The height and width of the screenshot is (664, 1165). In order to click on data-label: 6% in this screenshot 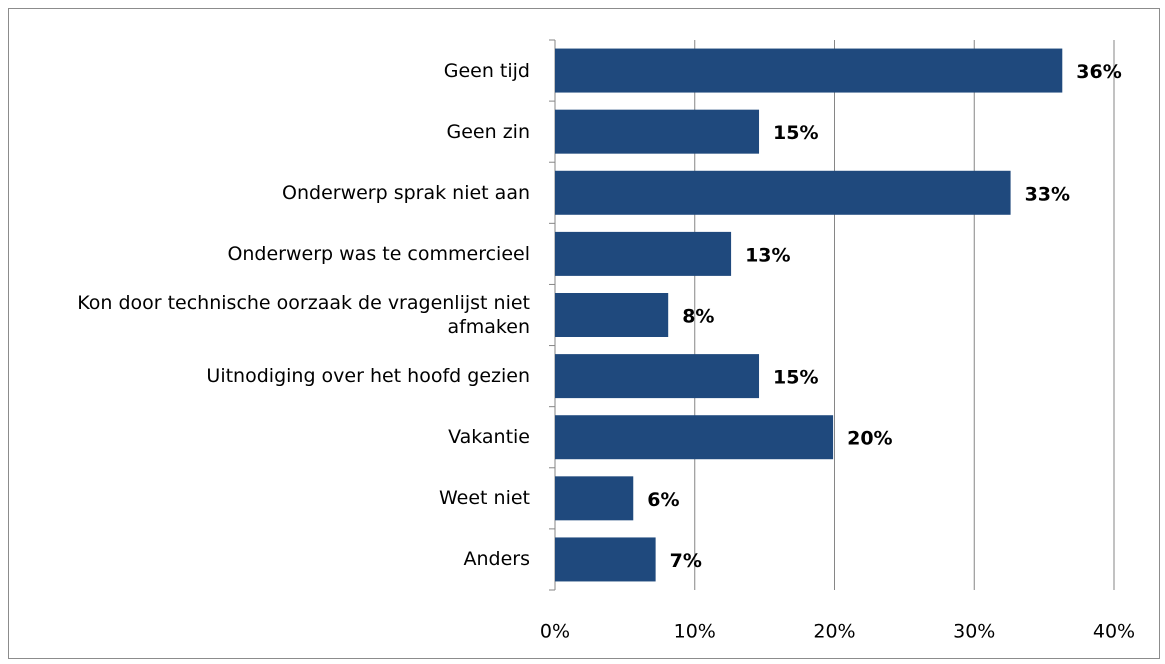, I will do `click(663, 500)`.